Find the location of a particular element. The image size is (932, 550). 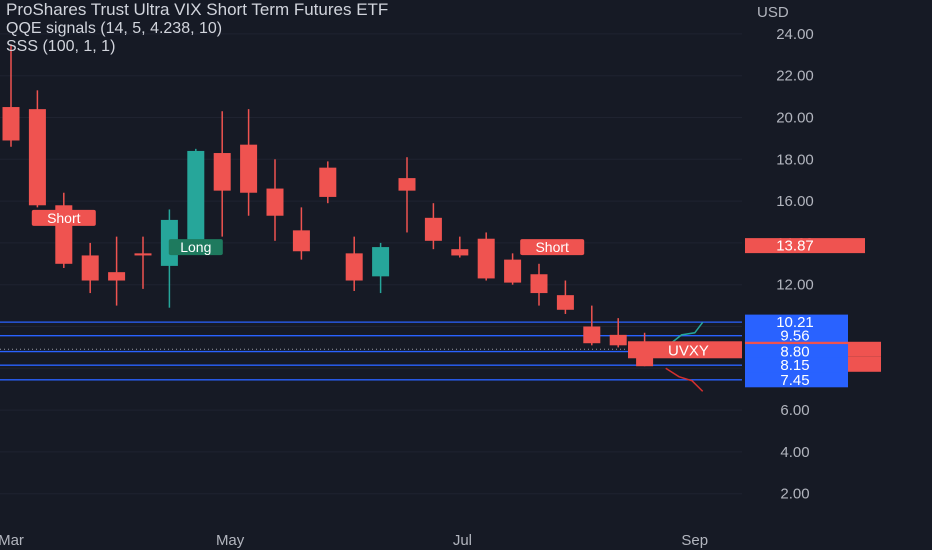

y-tick-label: 18.00 is located at coordinates (795, 159).